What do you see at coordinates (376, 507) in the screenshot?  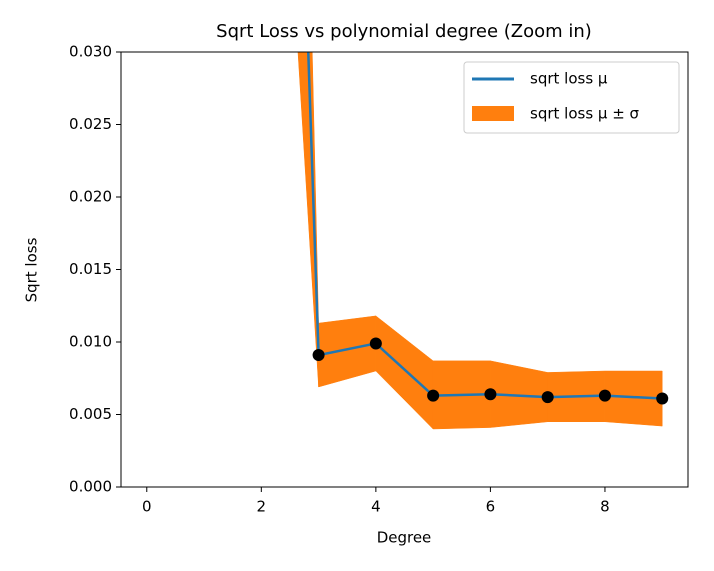 I see `x-tick-label: 4` at bounding box center [376, 507].